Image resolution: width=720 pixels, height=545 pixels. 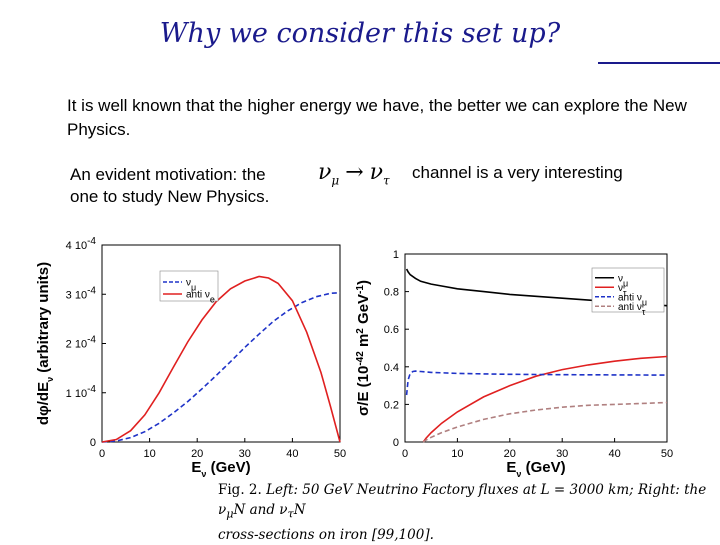 What do you see at coordinates (290, 514) in the screenshot?
I see `caption-sub2: τ` at bounding box center [290, 514].